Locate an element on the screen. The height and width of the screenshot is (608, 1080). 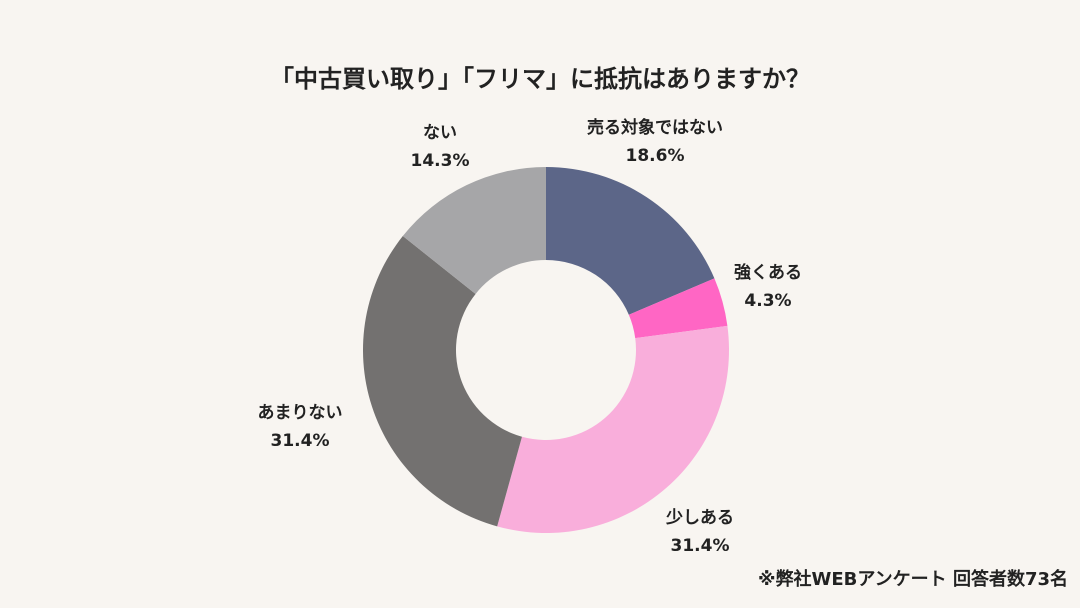
slice-label: 売る対象ではない is located at coordinates (655, 127).